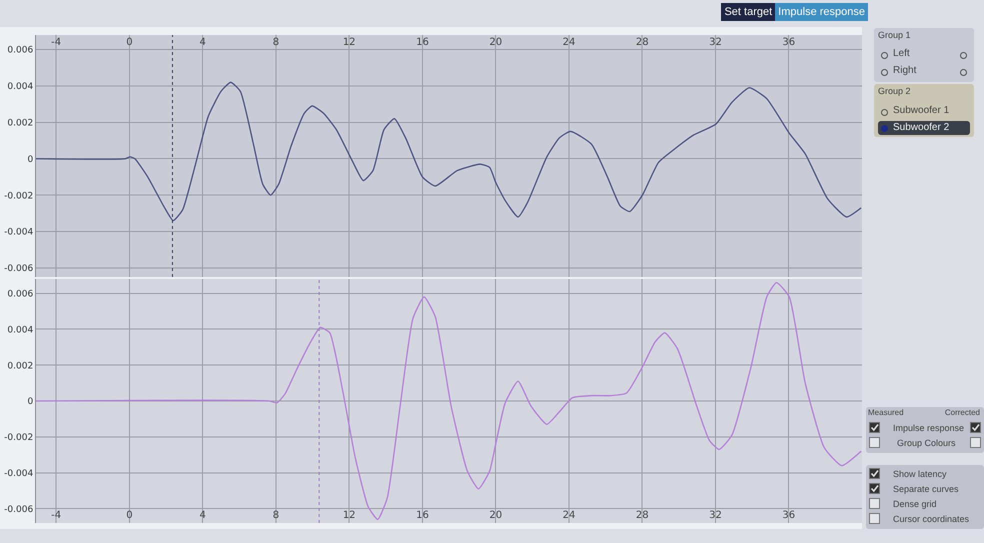  What do you see at coordinates (921, 127) in the screenshot?
I see `text: Subwoofer 2` at bounding box center [921, 127].